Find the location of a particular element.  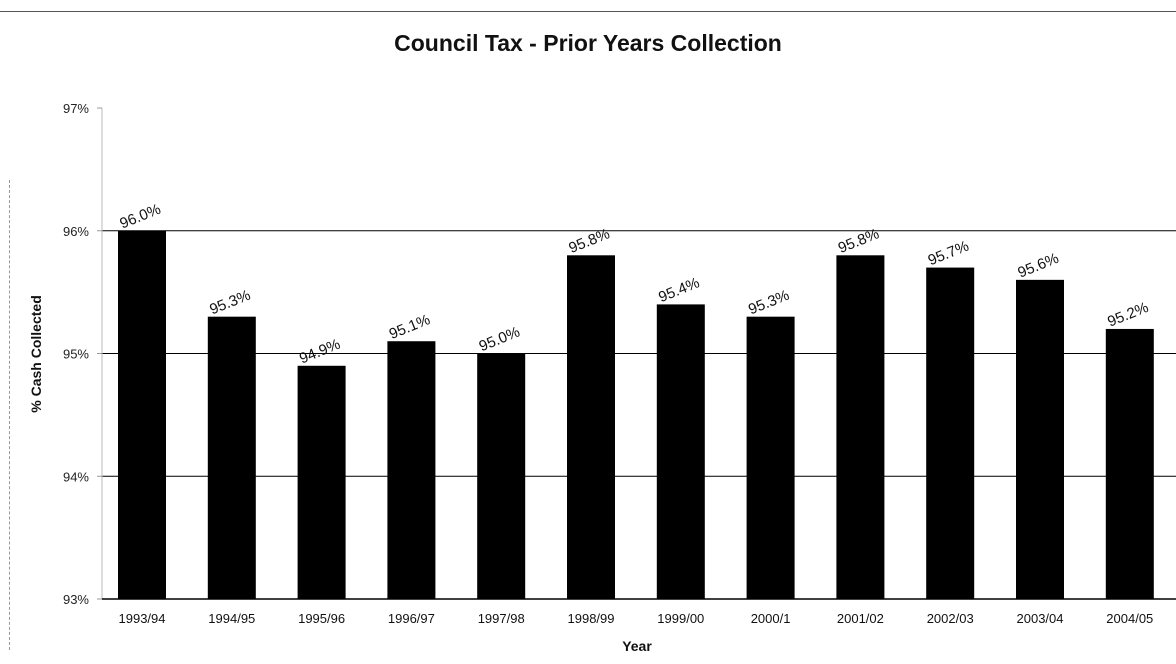

data-label: 95.4% is located at coordinates (679, 290).